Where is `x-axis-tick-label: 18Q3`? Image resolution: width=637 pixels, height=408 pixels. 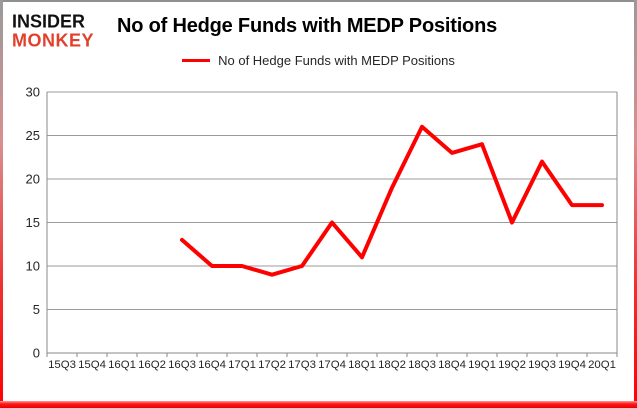 x-axis-tick-label: 18Q3 is located at coordinates (422, 365).